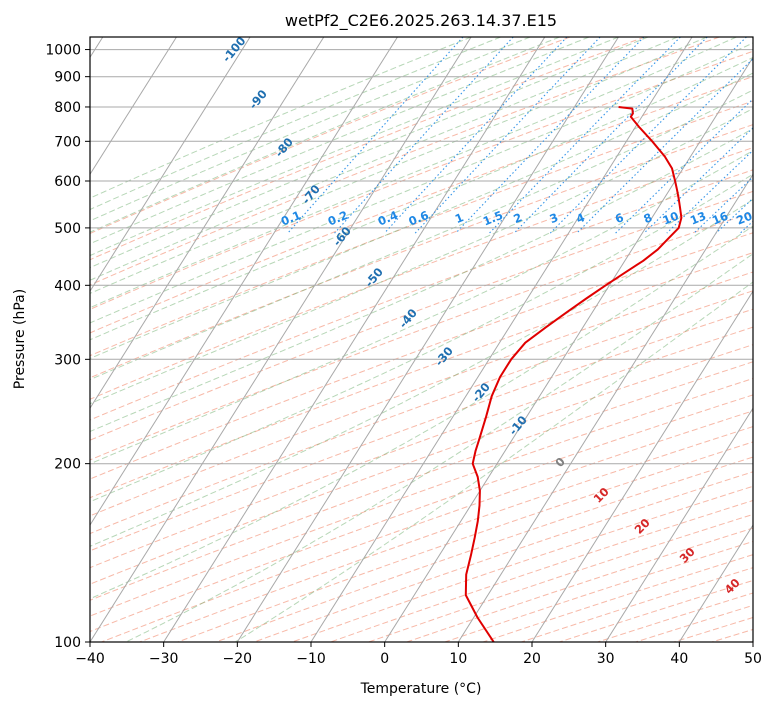 The width and height of the screenshot is (775, 708). Describe the element at coordinates (744, 218) in the screenshot. I see `mixing-ratio-label: 20` at that location.